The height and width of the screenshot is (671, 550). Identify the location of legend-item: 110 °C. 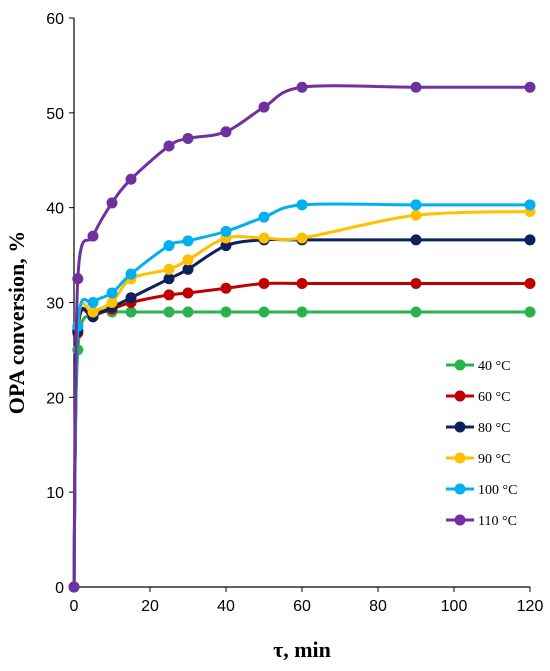
(481, 521).